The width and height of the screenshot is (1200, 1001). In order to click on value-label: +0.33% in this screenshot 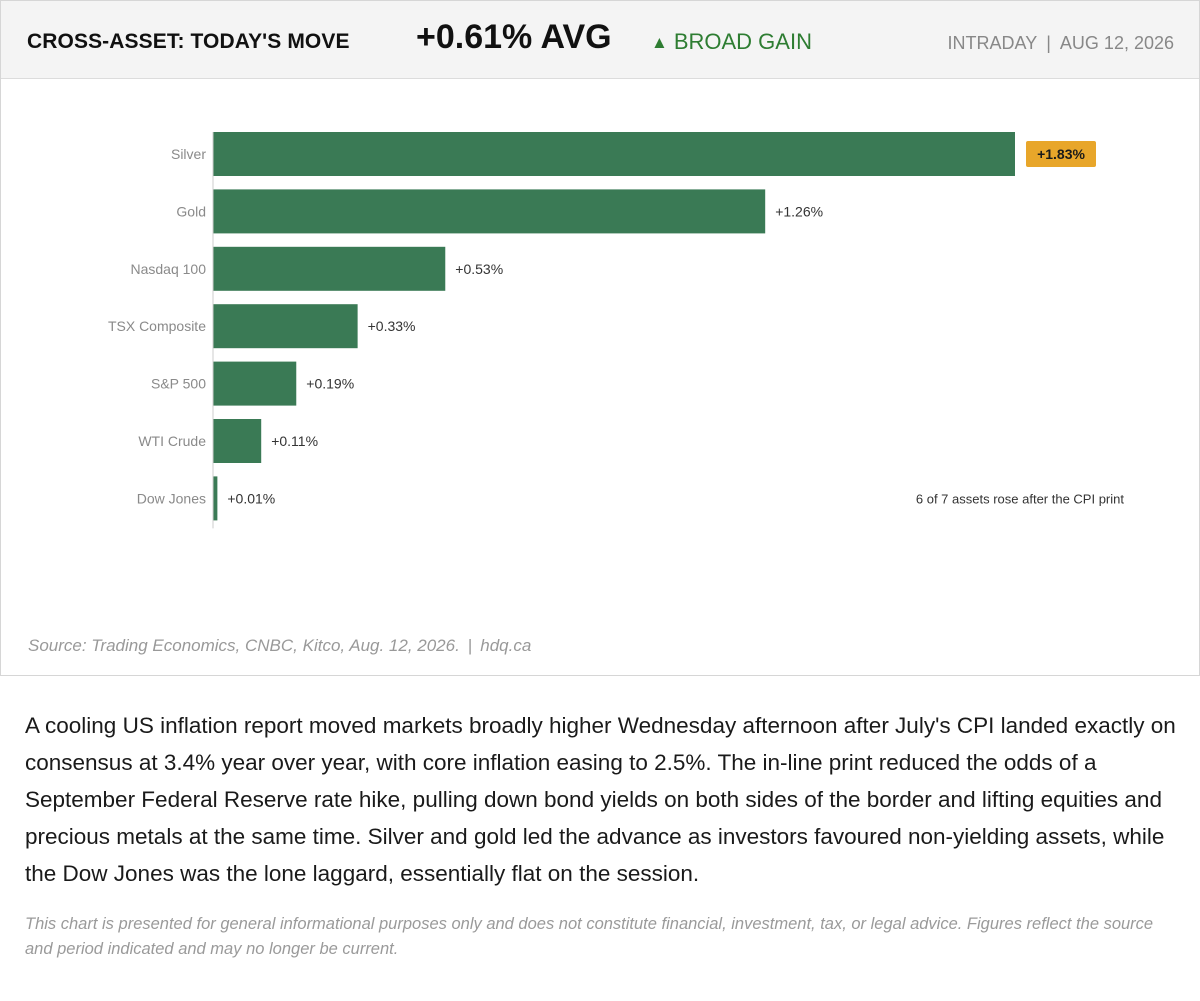, I will do `click(392, 326)`.